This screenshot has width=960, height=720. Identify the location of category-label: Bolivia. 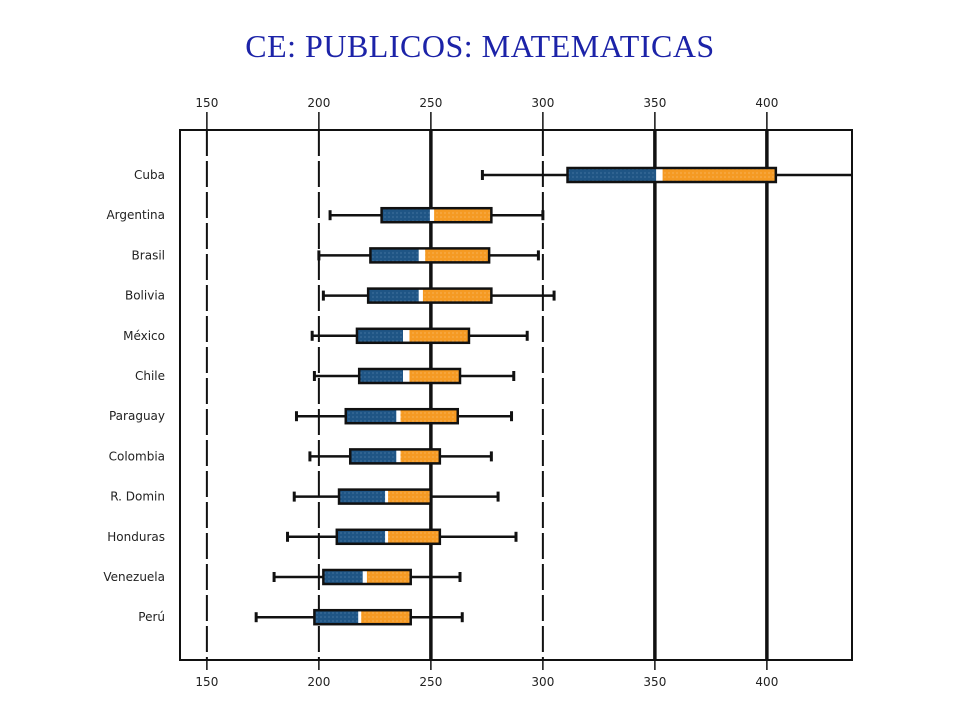
(145, 296).